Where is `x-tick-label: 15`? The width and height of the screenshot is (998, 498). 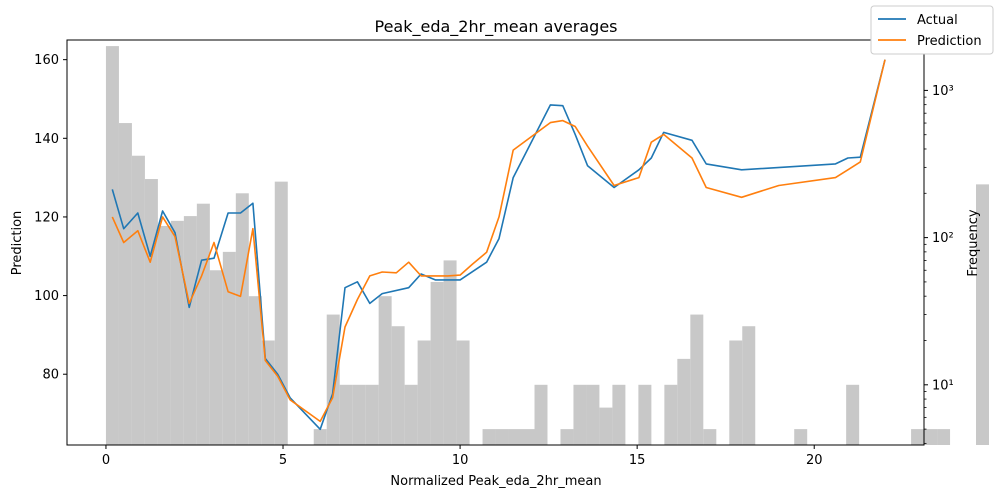 x-tick-label: 15 is located at coordinates (637, 460).